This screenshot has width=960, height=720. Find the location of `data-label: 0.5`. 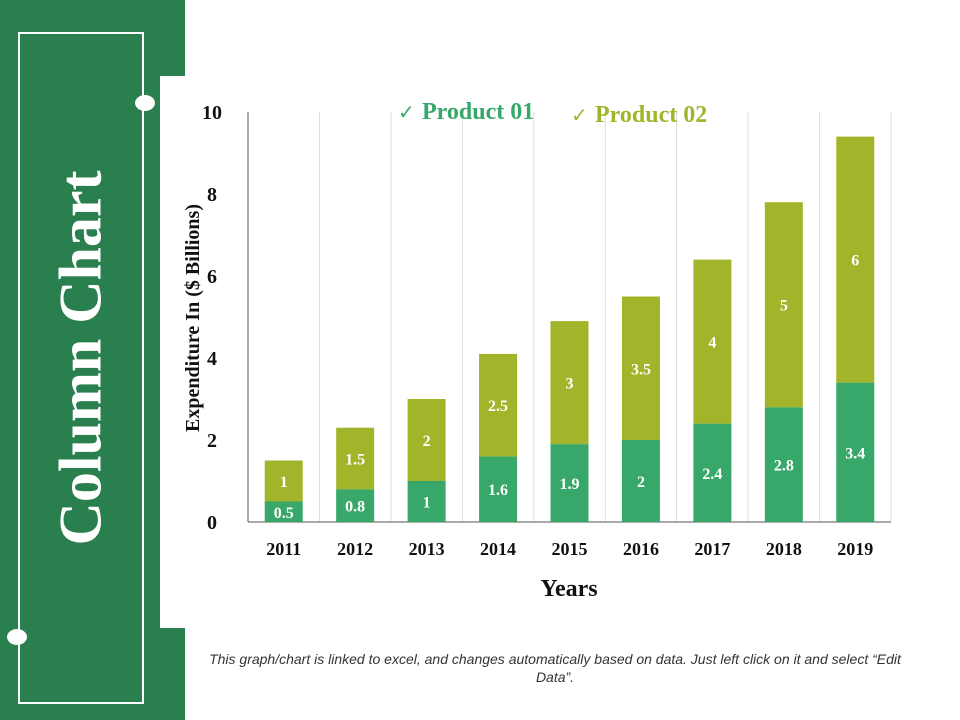

data-label: 0.5 is located at coordinates (284, 513).